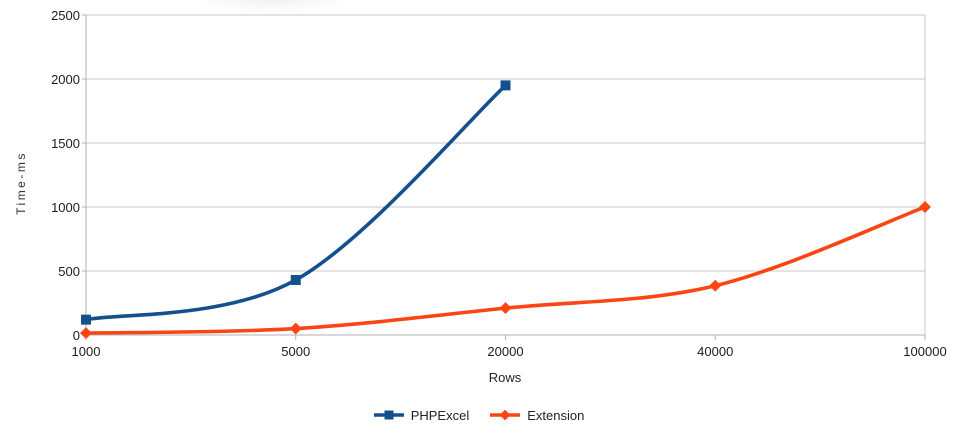 This screenshot has width=957, height=433. I want to click on legend-label: PHPExcel, so click(440, 415).